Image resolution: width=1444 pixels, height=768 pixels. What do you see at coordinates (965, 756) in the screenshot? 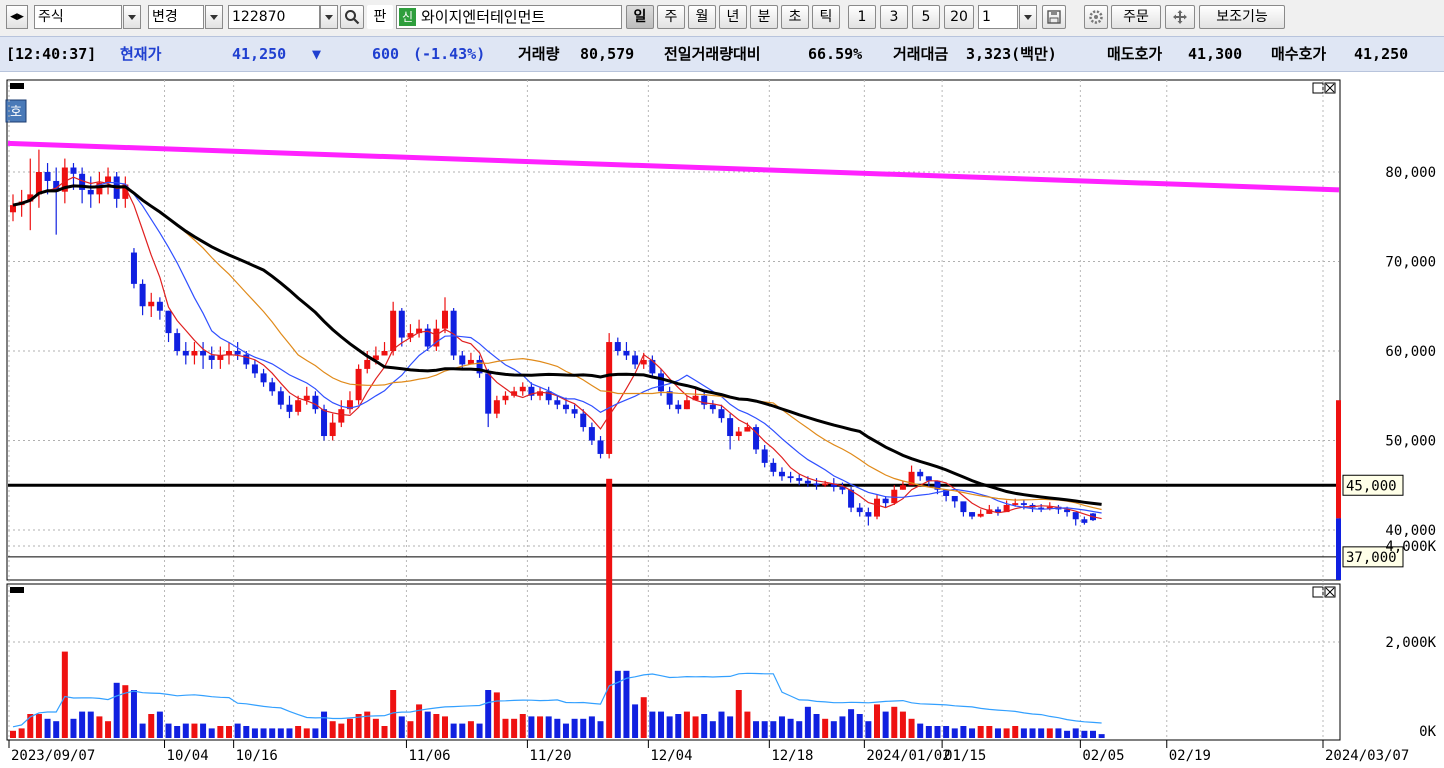
I see `time-tick-label: 01/15` at bounding box center [965, 756].